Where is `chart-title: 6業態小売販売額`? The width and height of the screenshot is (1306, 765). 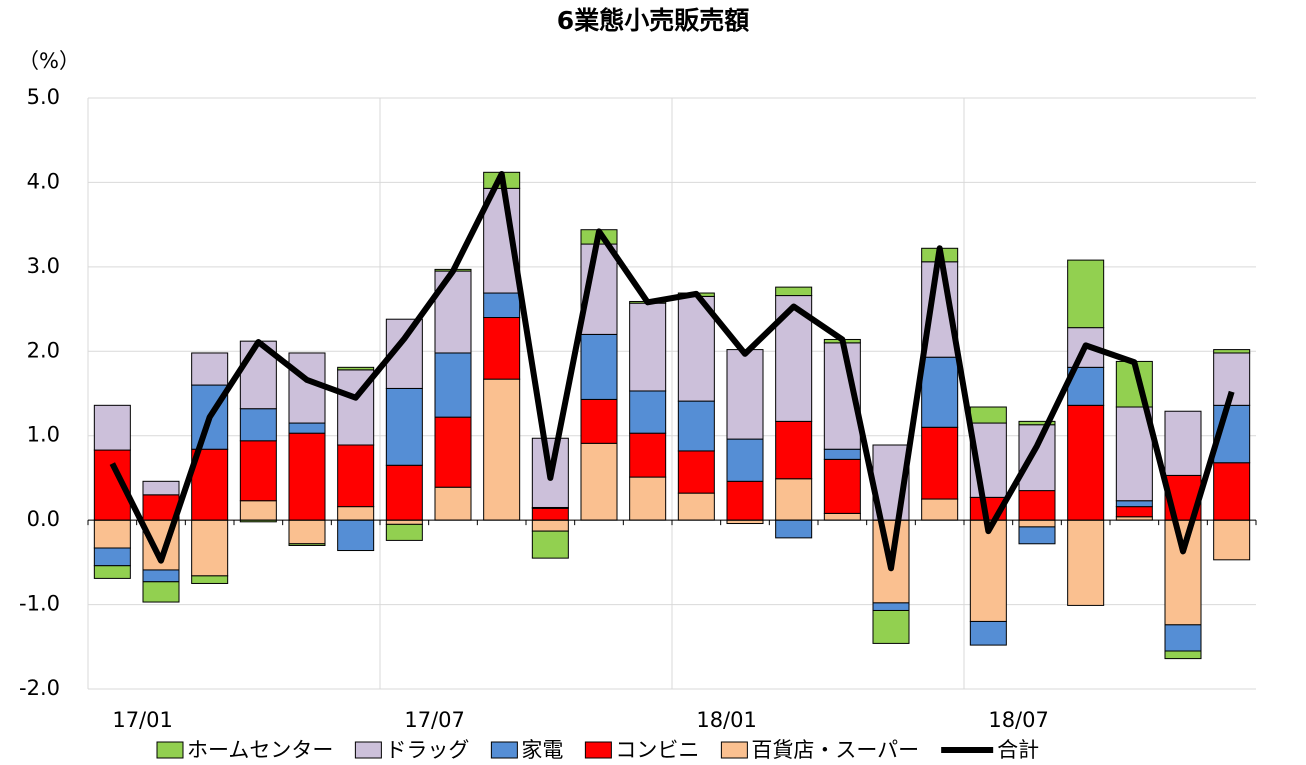
chart-title: 6業態小売販売額 is located at coordinates (653, 20).